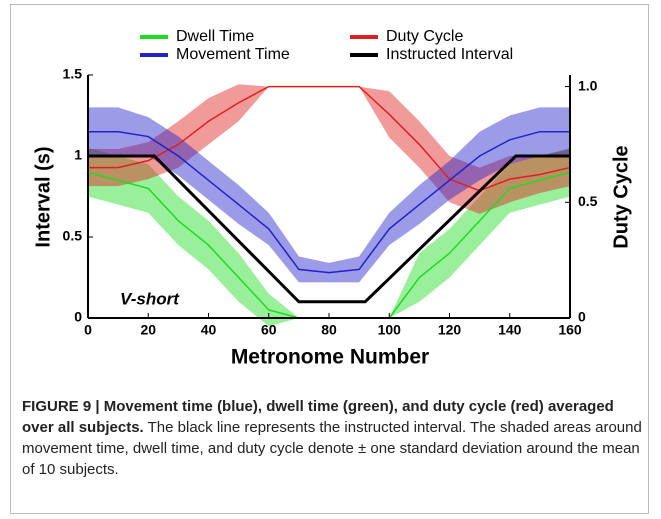 The image size is (661, 519). What do you see at coordinates (148, 330) in the screenshot?
I see `x-tick-label: 20` at bounding box center [148, 330].